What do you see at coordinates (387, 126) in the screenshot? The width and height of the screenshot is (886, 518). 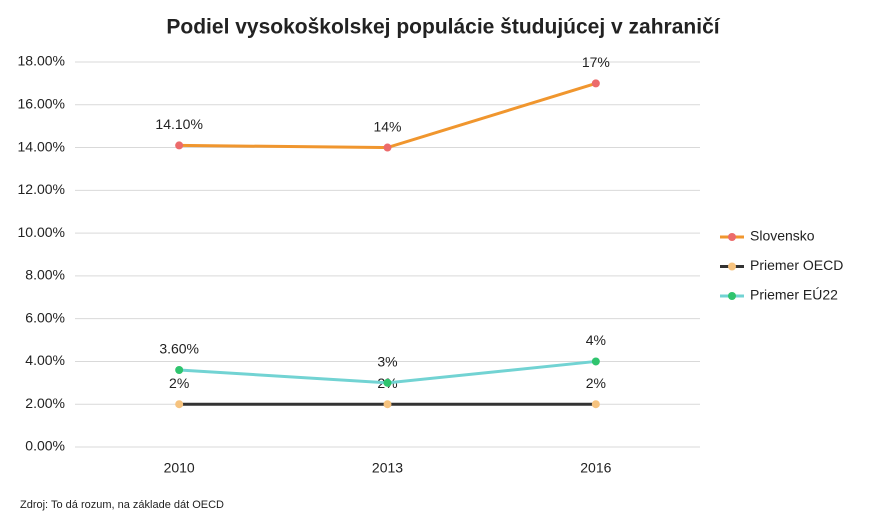 I see `data-label: 14%` at bounding box center [387, 126].